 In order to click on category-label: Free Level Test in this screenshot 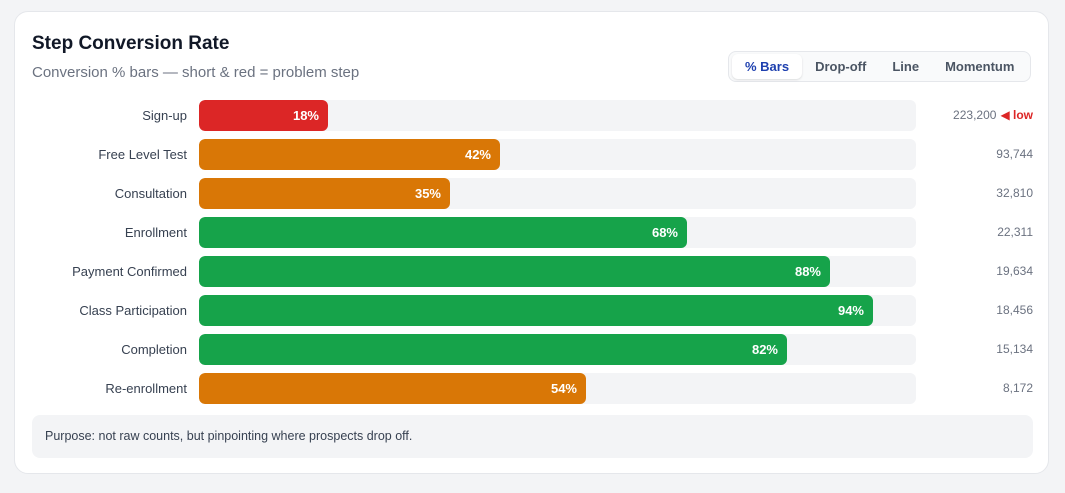, I will do `click(142, 154)`.